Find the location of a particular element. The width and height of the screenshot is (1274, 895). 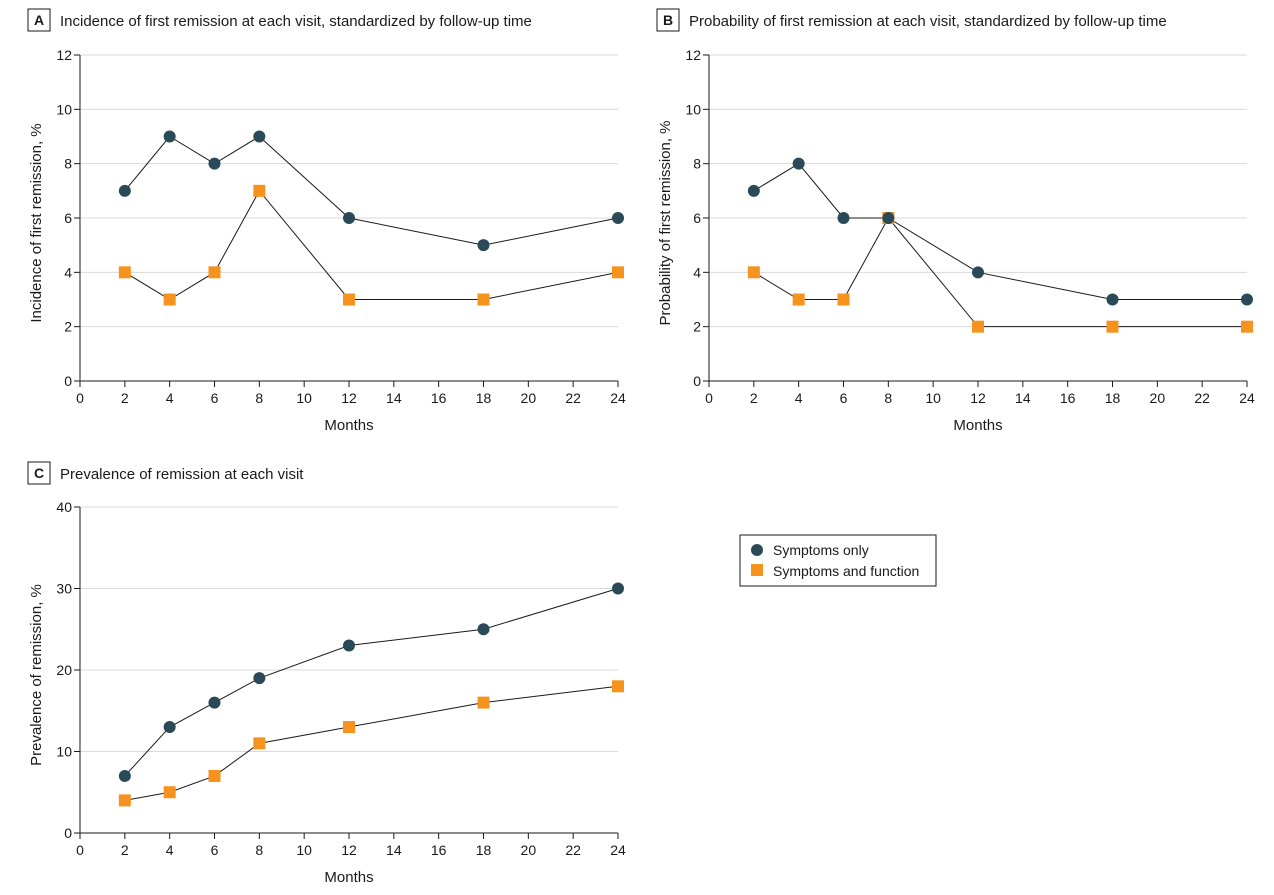

y-axis-label: Prevalence of remission, % is located at coordinates (36, 675).